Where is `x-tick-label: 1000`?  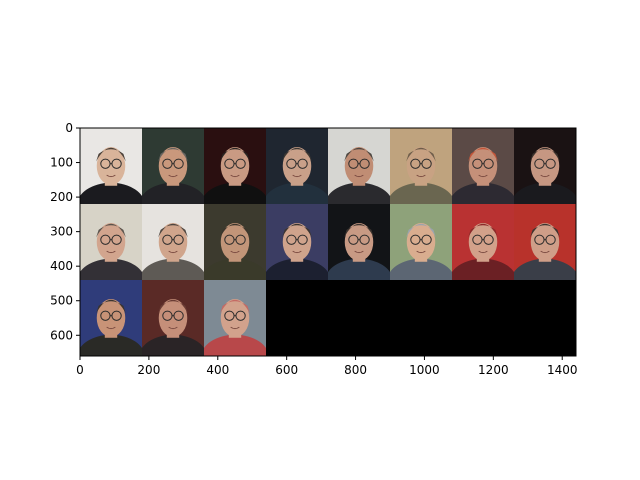
x-tick-label: 1000 is located at coordinates (424, 370).